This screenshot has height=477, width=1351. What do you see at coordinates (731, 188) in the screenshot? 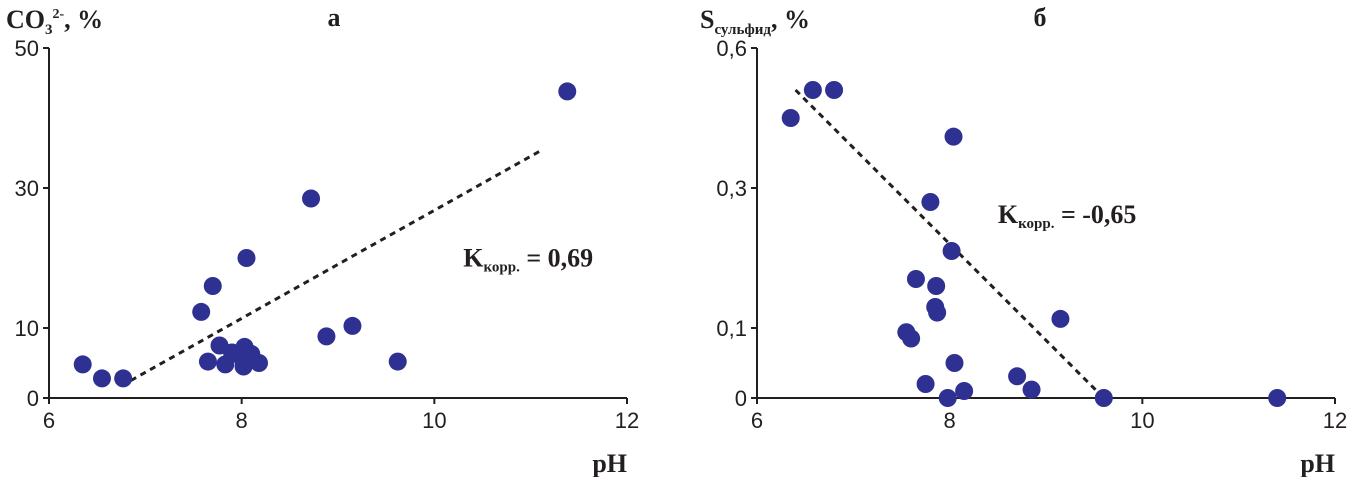
I see `y-tick-label: 0,3` at bounding box center [731, 188].